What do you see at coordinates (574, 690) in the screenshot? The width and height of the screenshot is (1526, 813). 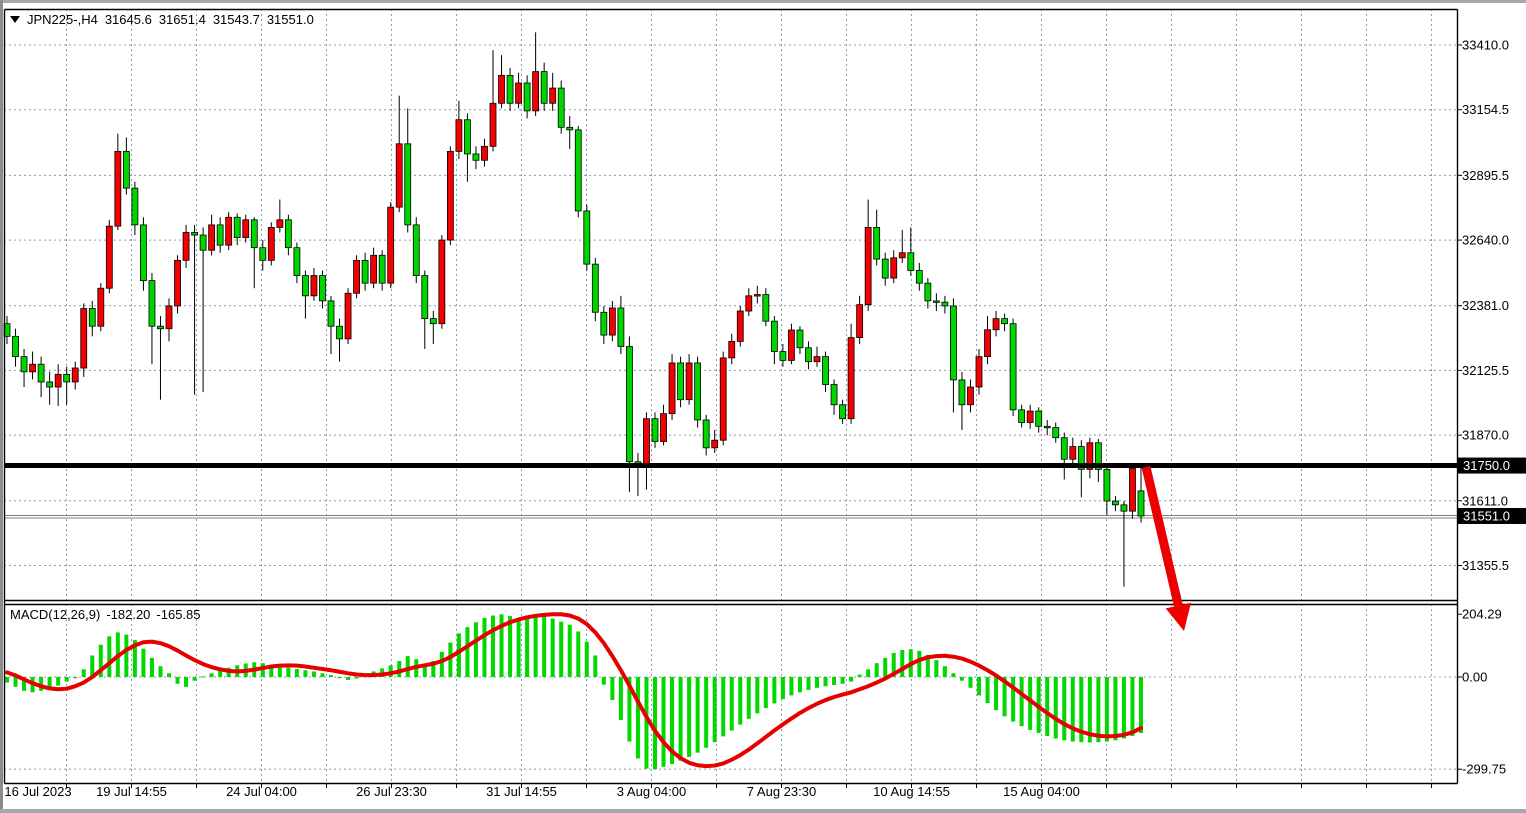 I see `macd-signal-line` at bounding box center [574, 690].